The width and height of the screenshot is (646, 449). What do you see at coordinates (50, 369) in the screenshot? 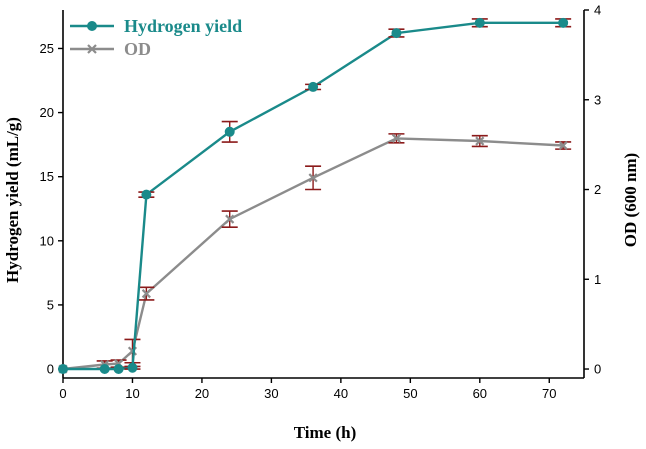
I see `y-tick-label: 0` at bounding box center [50, 369].